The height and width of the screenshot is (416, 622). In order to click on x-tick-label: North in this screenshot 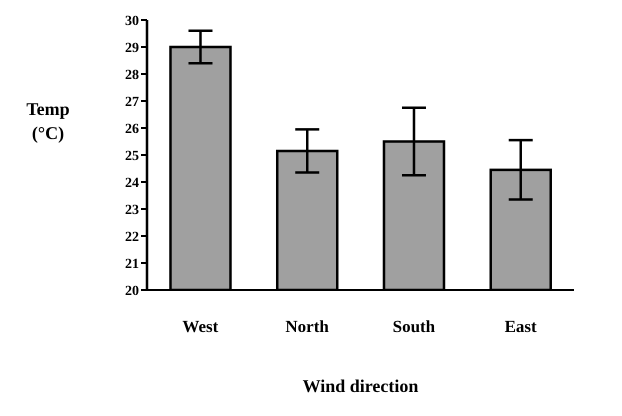, I will do `click(307, 326)`.